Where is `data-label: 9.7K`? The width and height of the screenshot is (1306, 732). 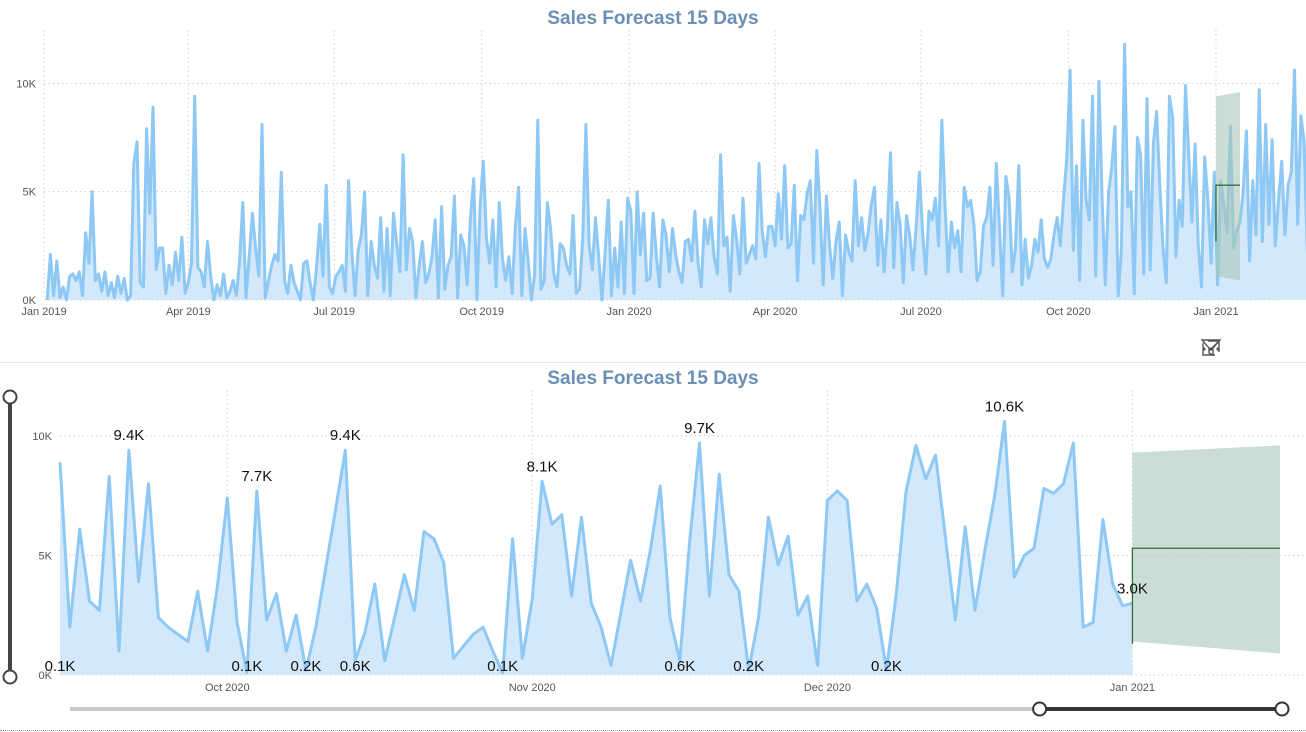 data-label: 9.7K is located at coordinates (699, 428).